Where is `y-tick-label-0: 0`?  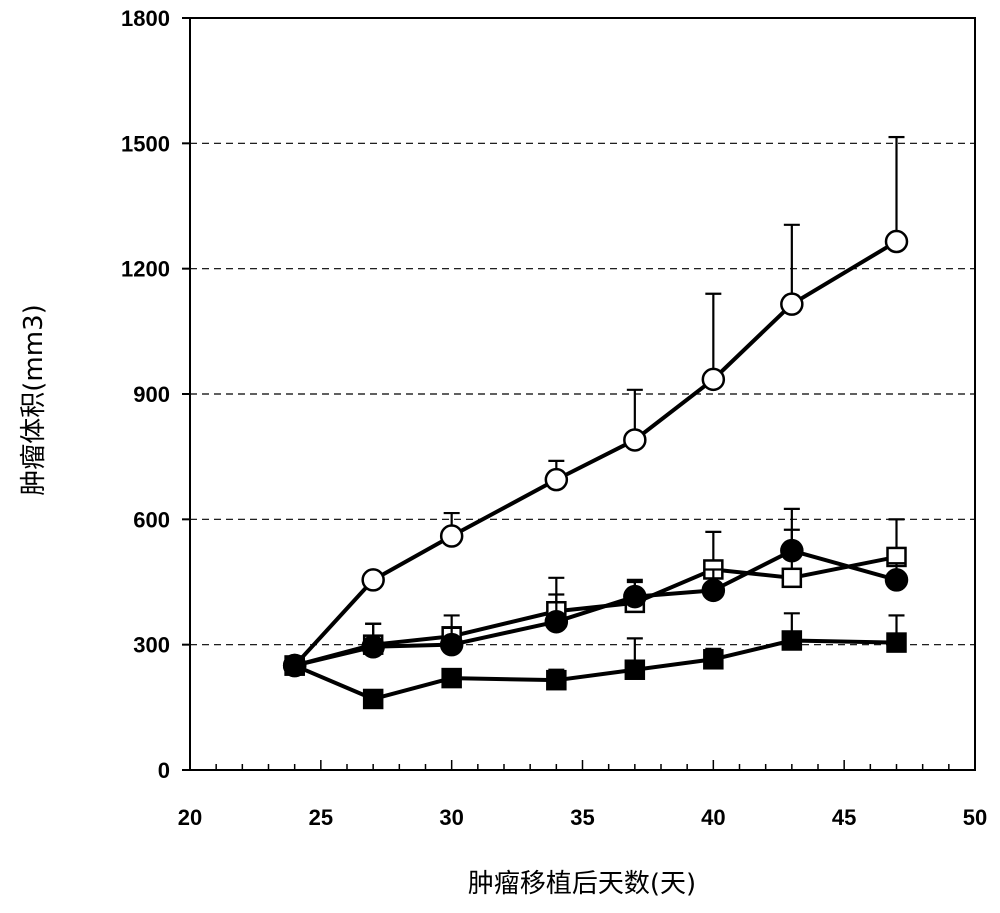 y-tick-label-0: 0 is located at coordinates (164, 770).